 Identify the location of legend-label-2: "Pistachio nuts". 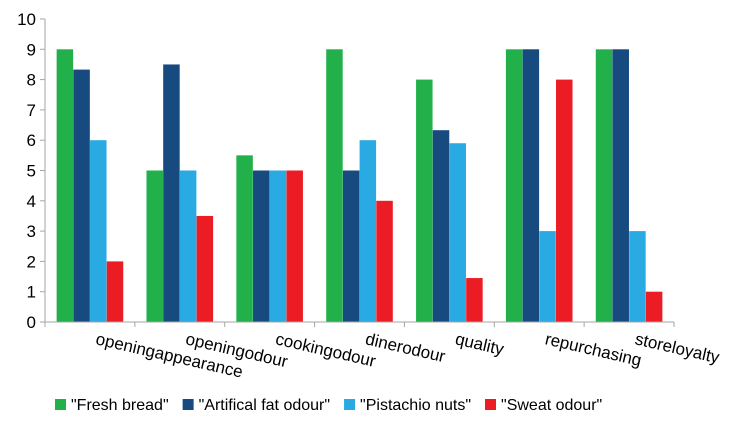
(415, 405).